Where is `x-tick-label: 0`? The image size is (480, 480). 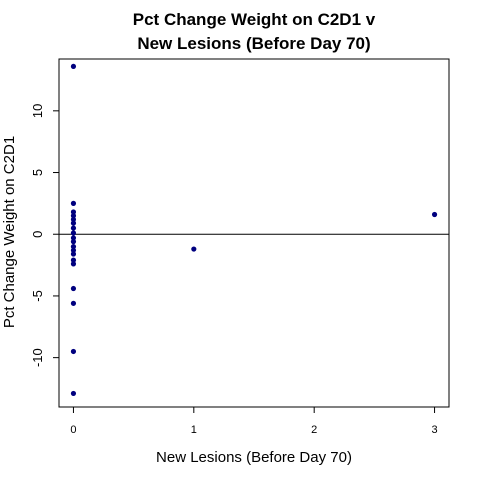
x-tick-label: 0 is located at coordinates (73, 430).